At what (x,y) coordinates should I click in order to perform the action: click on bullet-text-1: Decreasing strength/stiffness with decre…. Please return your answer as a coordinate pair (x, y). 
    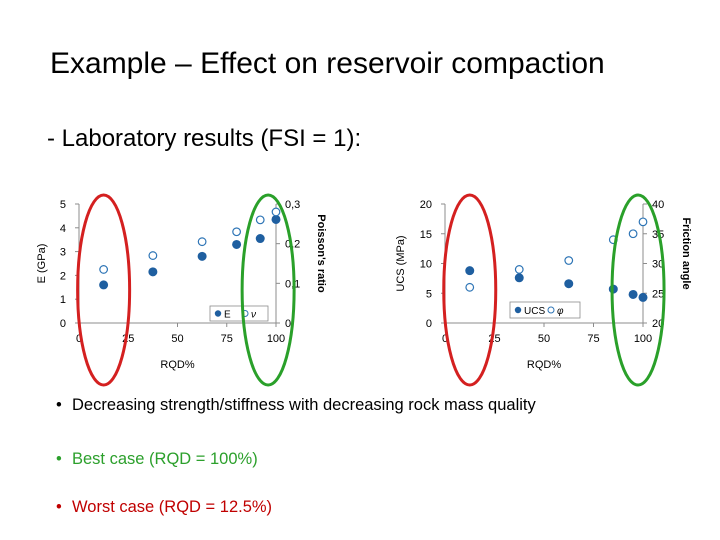
    Looking at the image, I should click on (304, 405).